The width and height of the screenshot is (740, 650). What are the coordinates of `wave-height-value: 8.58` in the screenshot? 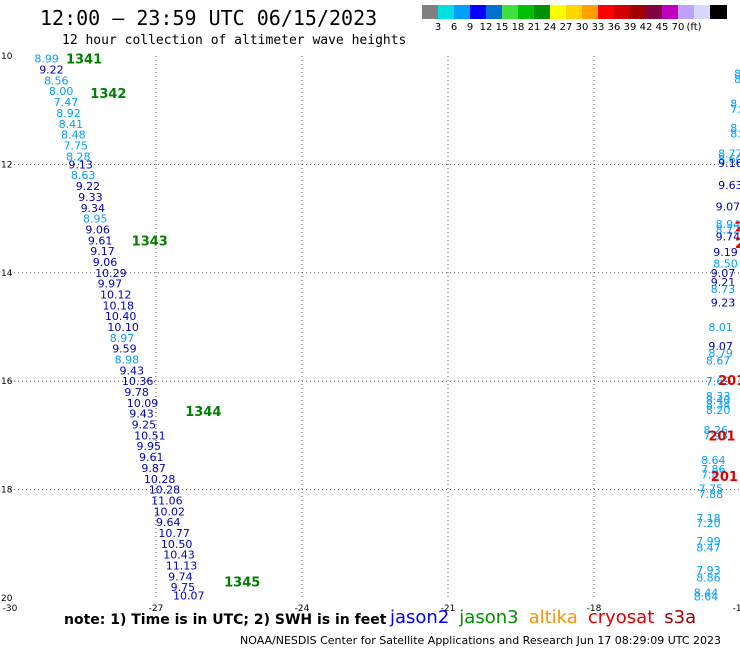 It's located at (737, 79).